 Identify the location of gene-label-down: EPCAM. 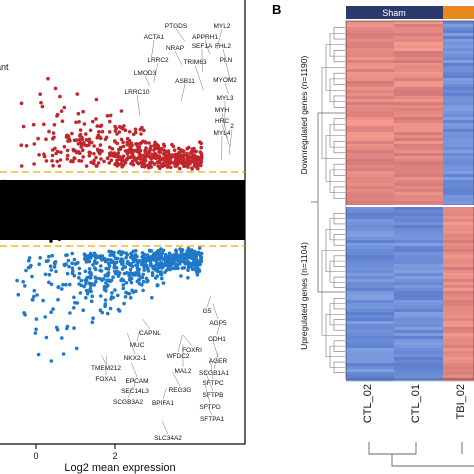
(136, 381).